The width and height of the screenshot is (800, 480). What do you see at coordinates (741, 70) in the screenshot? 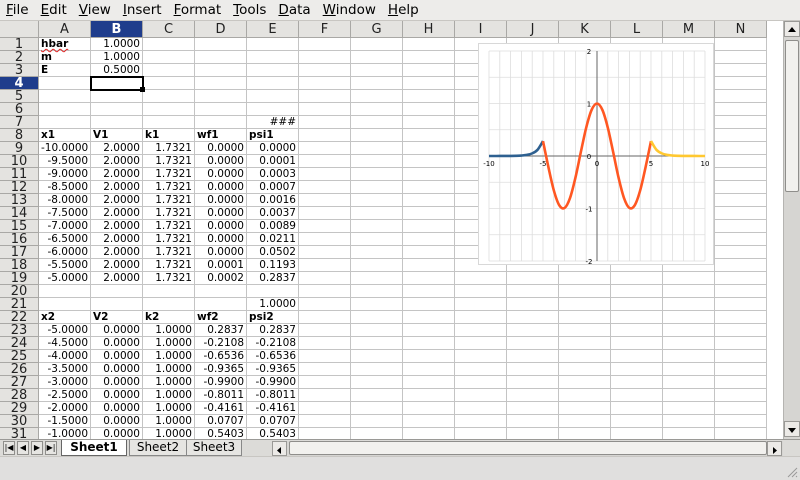
I see `cell-n3` at bounding box center [741, 70].